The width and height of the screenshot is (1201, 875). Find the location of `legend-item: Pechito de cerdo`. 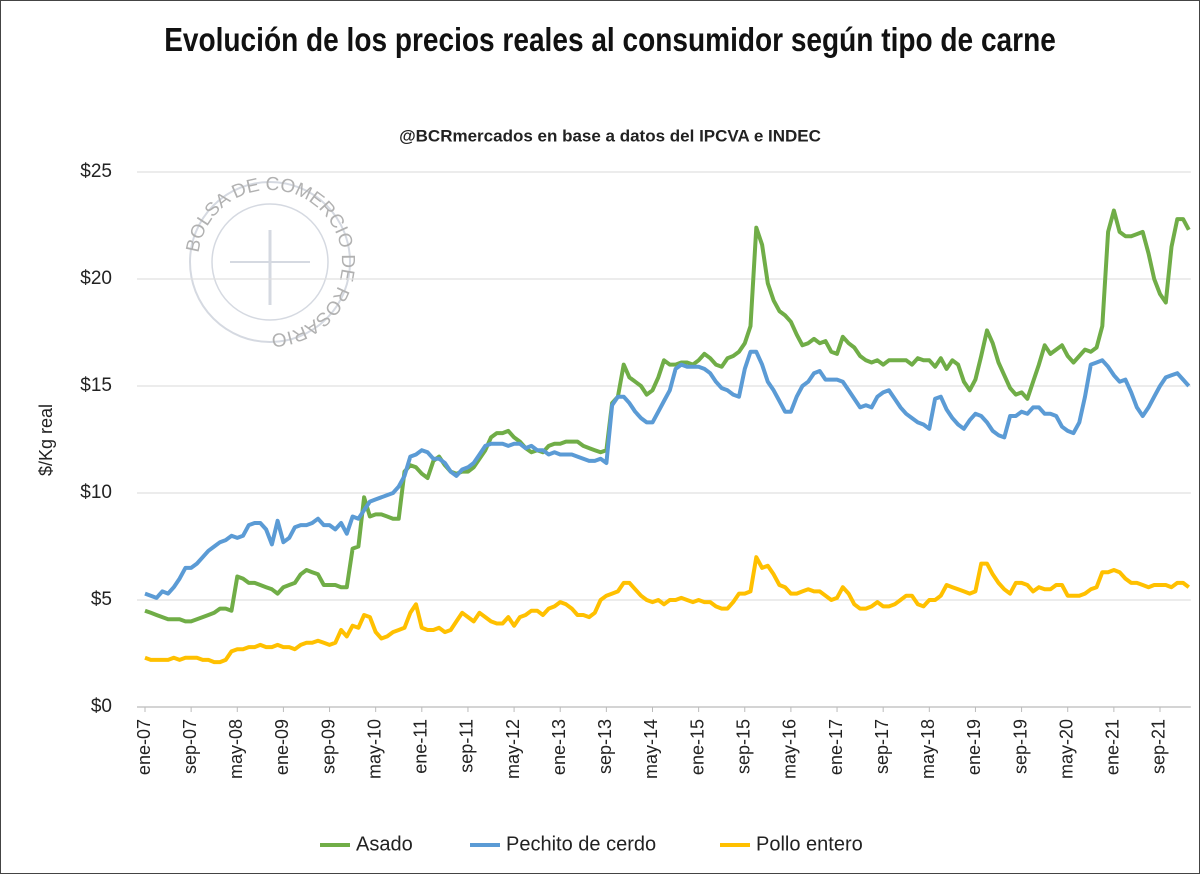

legend-item: Pechito de cerdo is located at coordinates (563, 844).